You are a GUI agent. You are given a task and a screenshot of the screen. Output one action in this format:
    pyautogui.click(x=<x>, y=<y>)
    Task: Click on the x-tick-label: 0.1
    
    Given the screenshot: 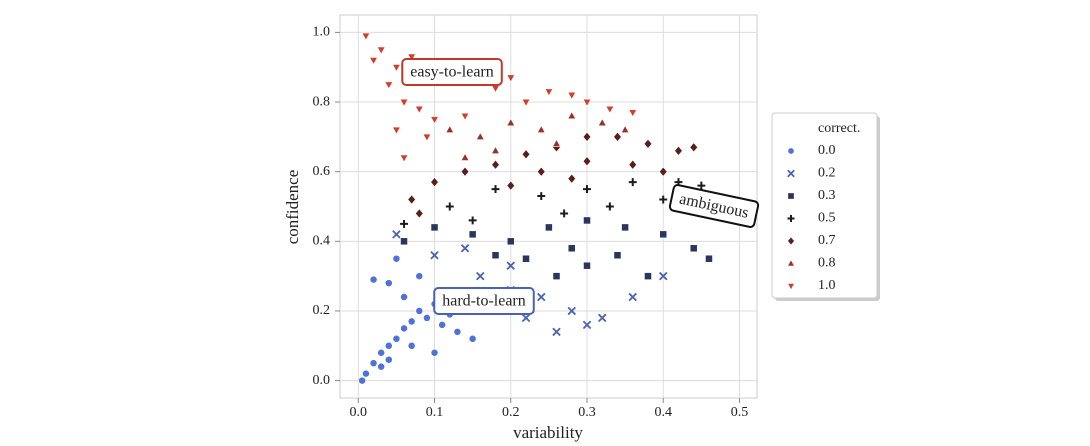 What is the action you would take?
    pyautogui.click(x=435, y=412)
    